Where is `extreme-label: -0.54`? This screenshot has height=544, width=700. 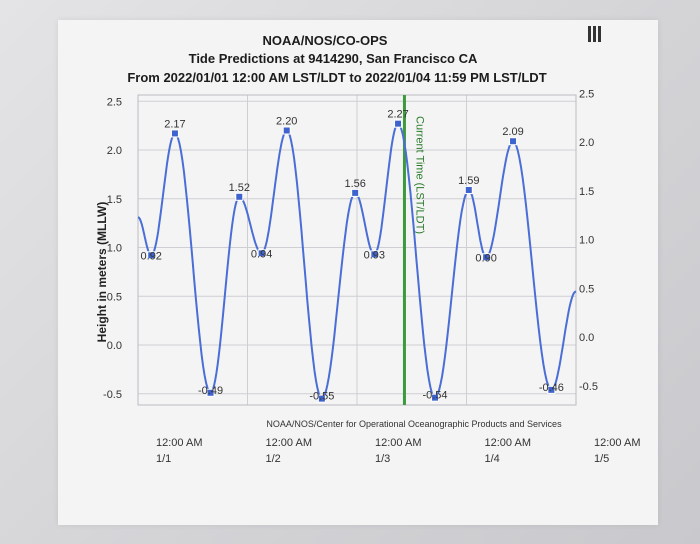
extreme-label: -0.54 is located at coordinates (434, 396).